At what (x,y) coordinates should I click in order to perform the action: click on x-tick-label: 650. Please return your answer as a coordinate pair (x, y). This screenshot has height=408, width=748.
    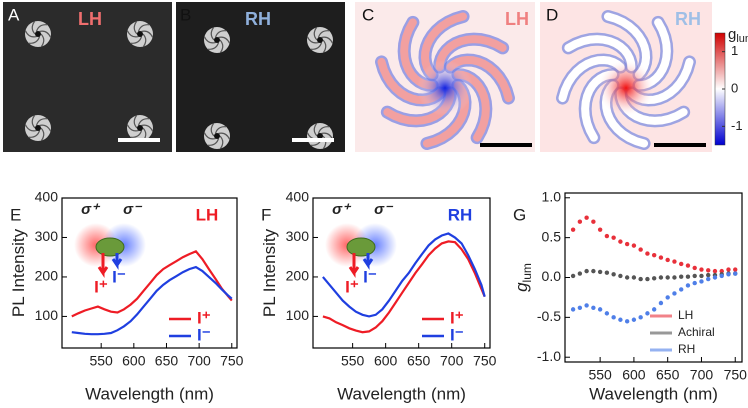
    Looking at the image, I should click on (167, 361).